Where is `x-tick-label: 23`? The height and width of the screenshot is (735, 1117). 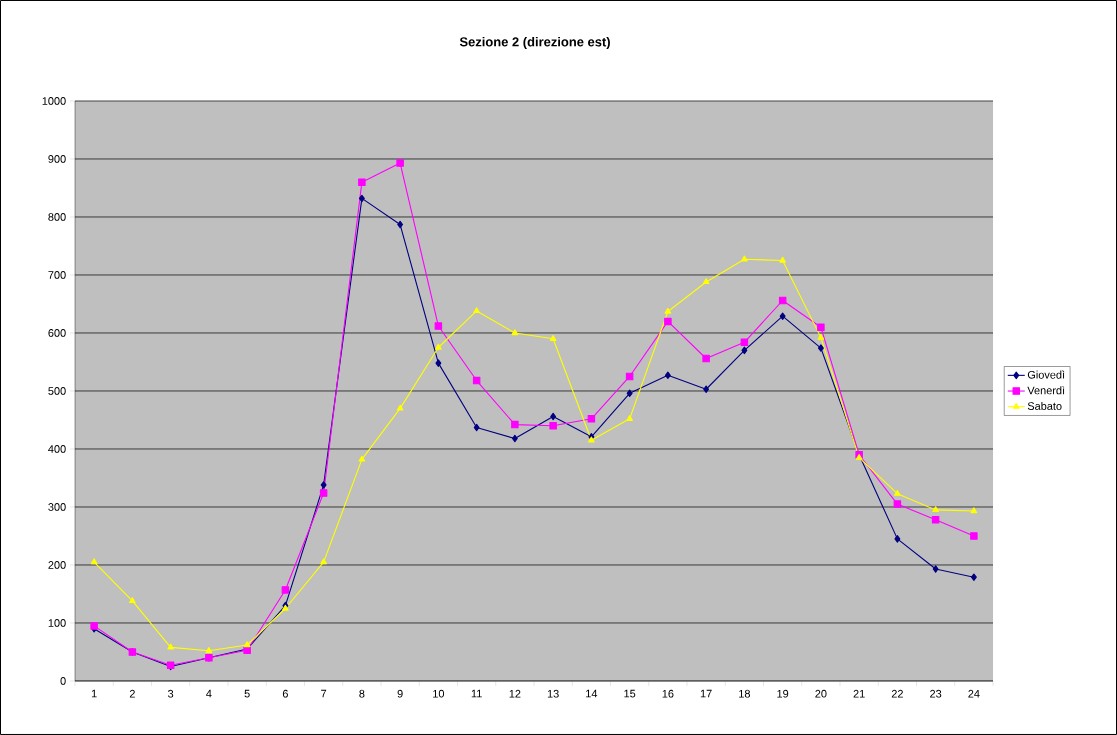
x-tick-label: 23 is located at coordinates (936, 693).